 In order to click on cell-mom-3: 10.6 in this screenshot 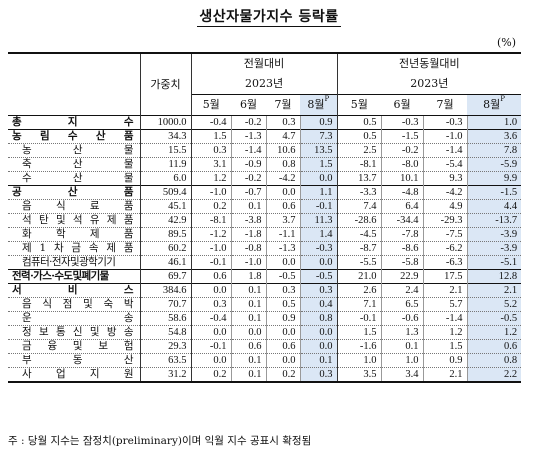, I will do `click(282, 150)`.